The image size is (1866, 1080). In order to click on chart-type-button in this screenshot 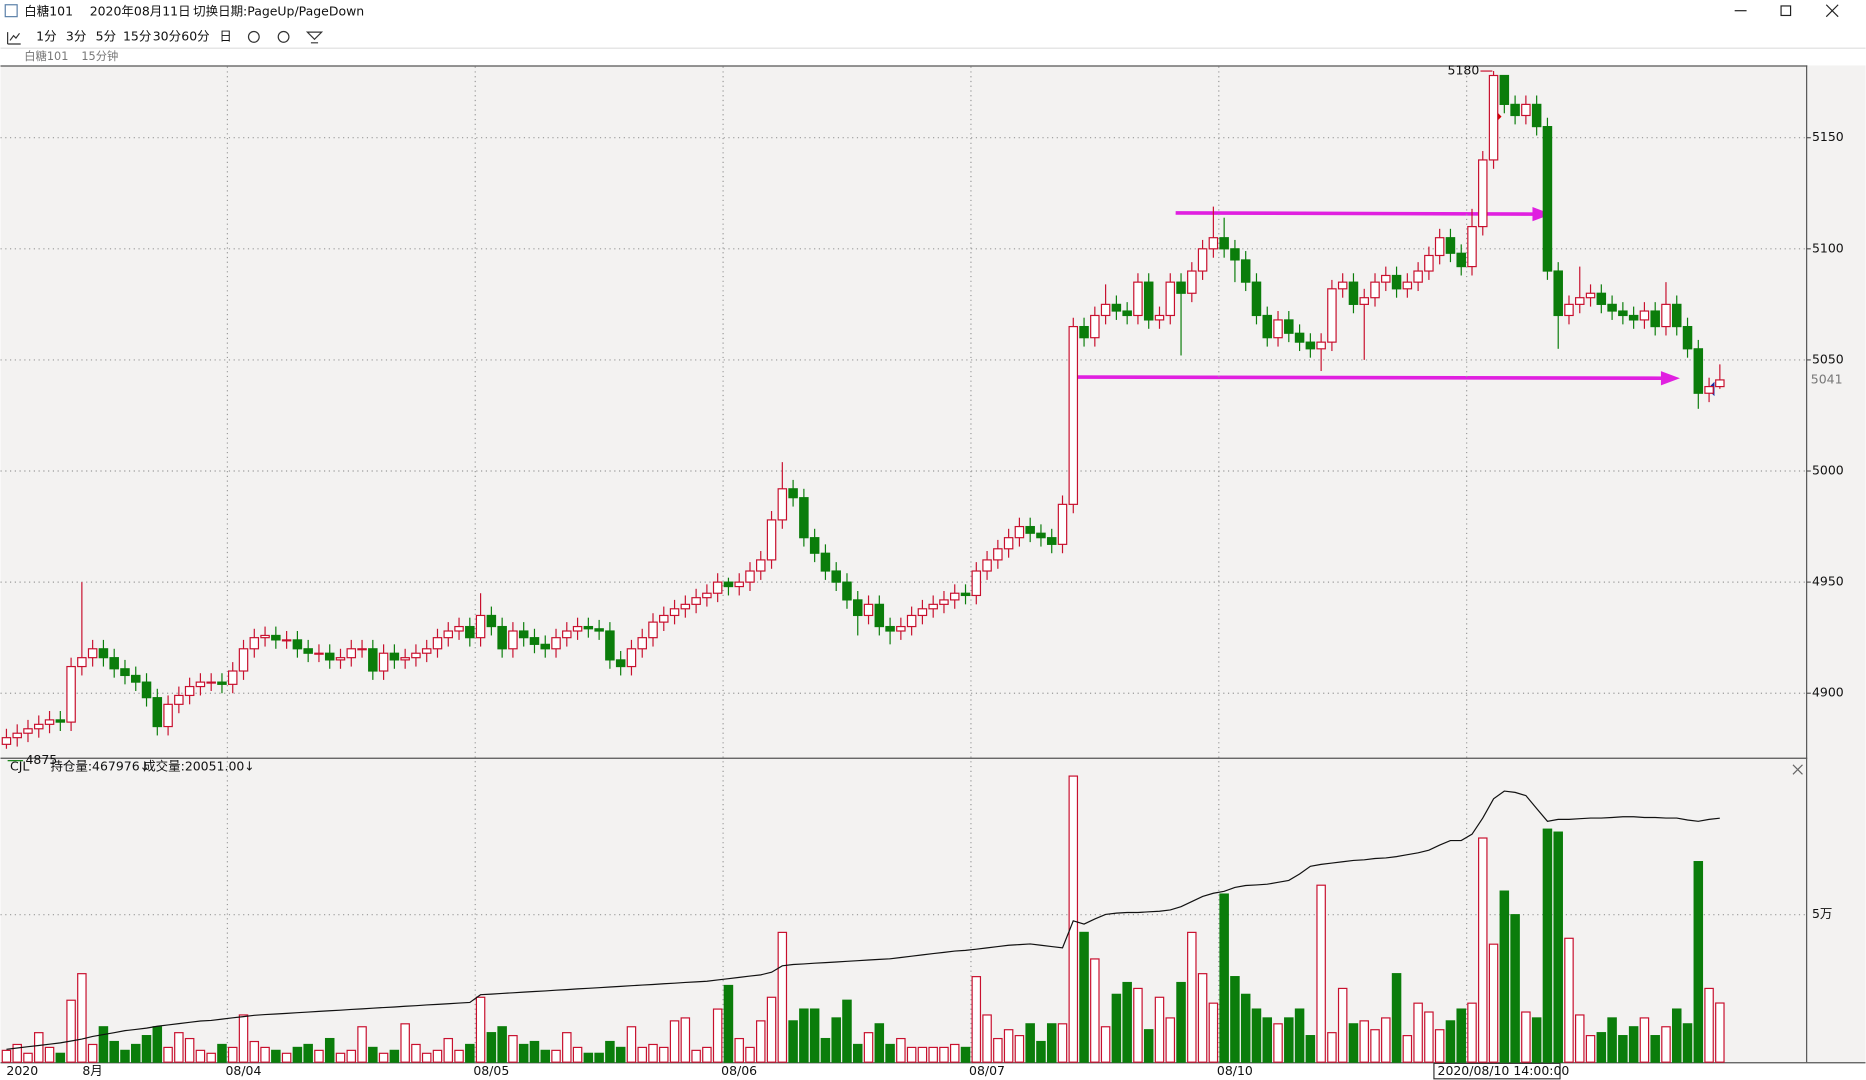, I will do `click(14, 38)`.